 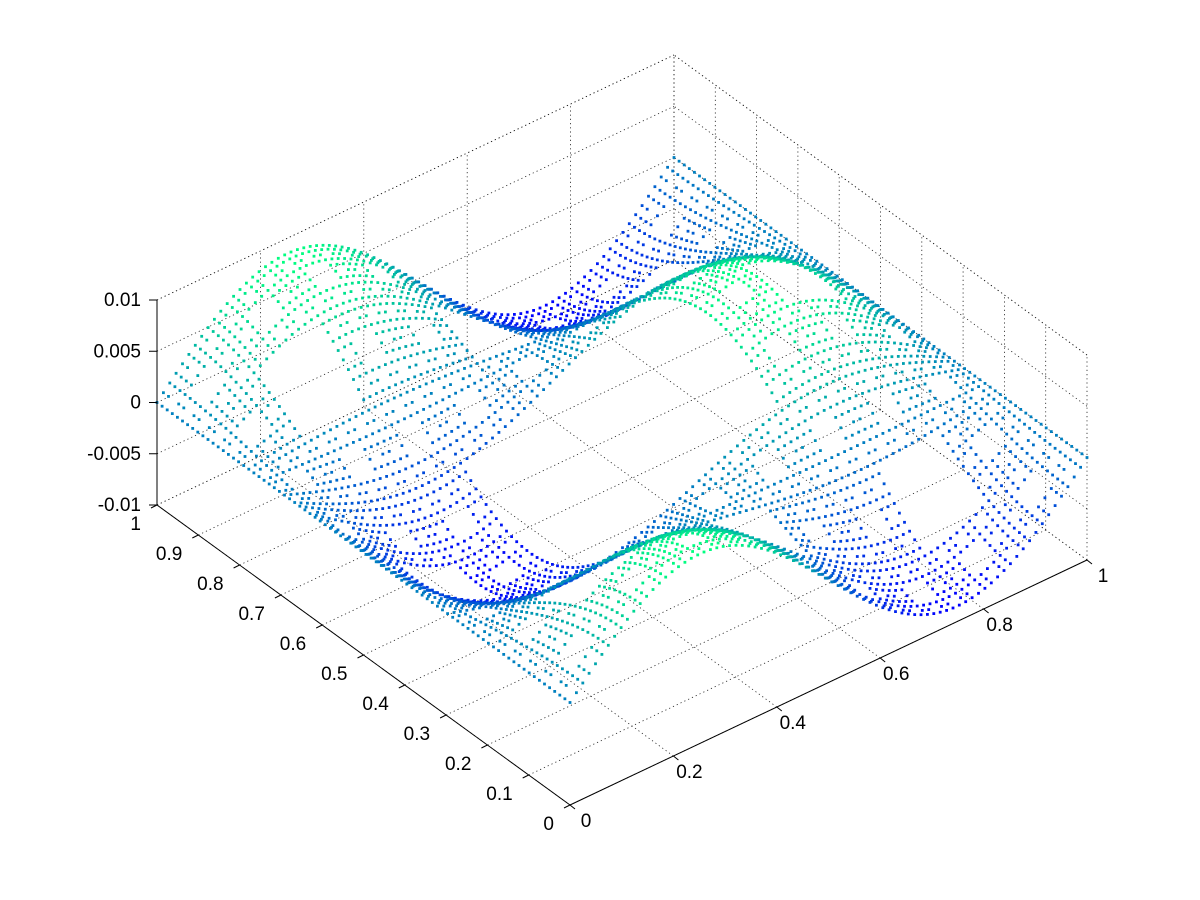 What do you see at coordinates (360, 656) in the screenshot?
I see `y-tick-mark` at bounding box center [360, 656].